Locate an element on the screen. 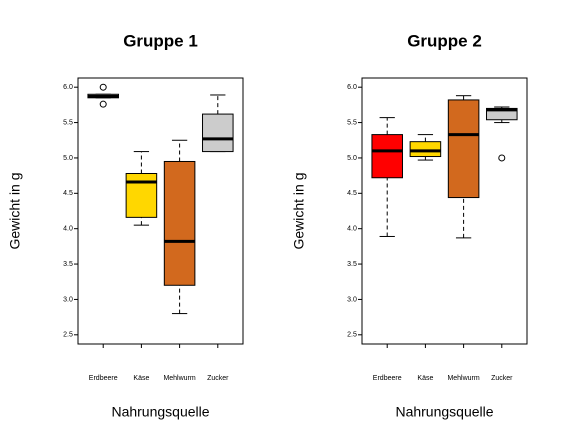 Image resolution: width=567 pixels, height=448 pixels. chart-title: Gruppe 2 is located at coordinates (444, 40).